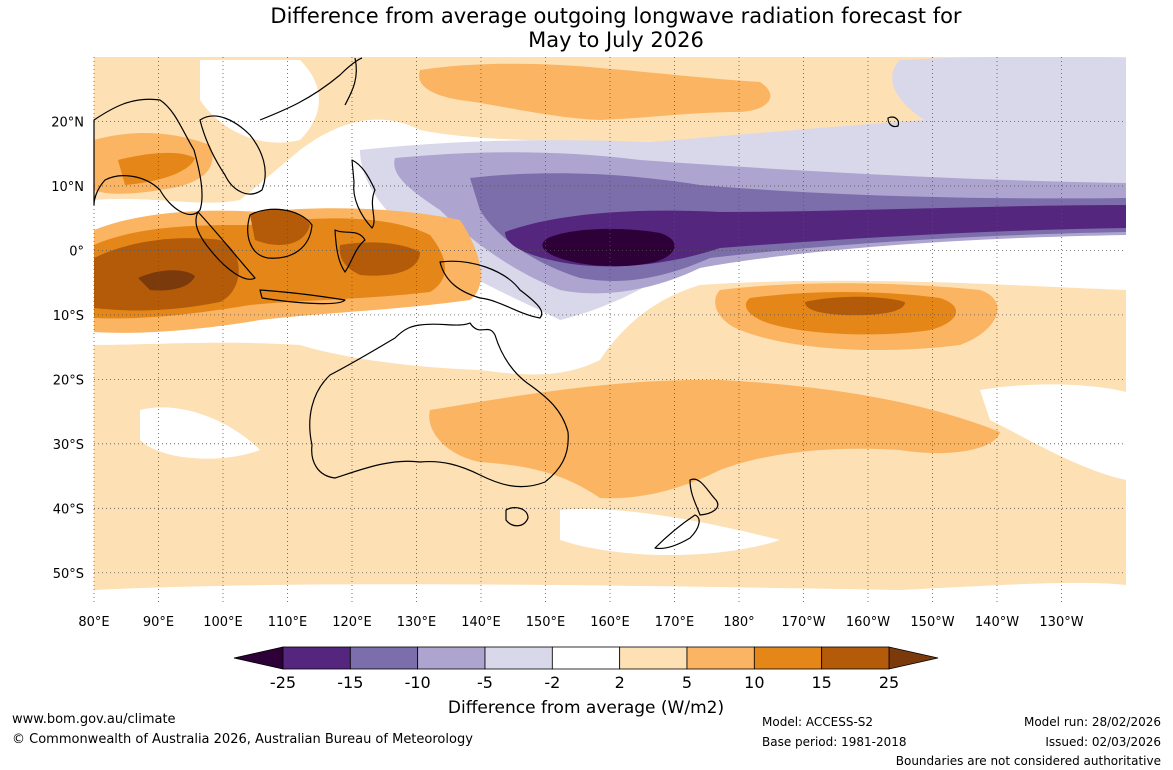 The height and width of the screenshot is (770, 1173). What do you see at coordinates (714, 439) in the screenshot?
I see `anomaly-plus-5-to-10-southwest-pacific` at bounding box center [714, 439].